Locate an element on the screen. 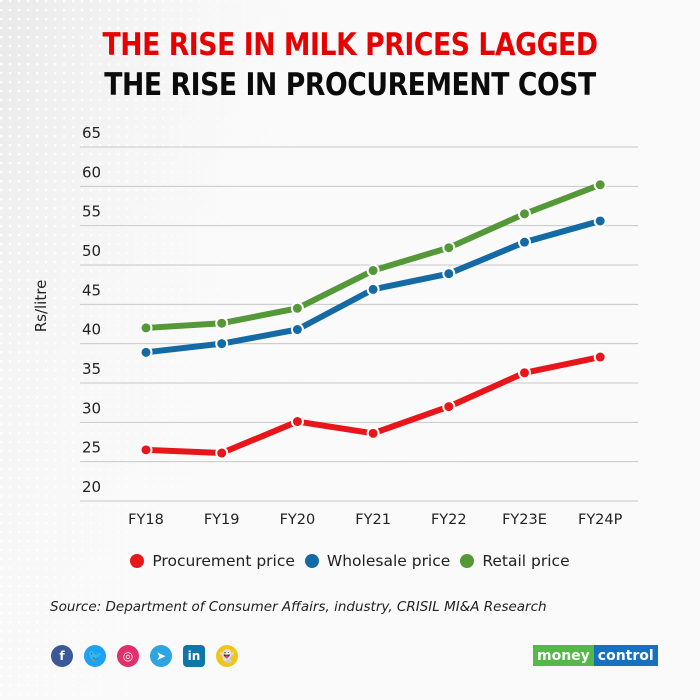 Image resolution: width=700 pixels, height=700 pixels. social-icons: f 🐦 ◎ ➤ in 👻 is located at coordinates (144, 656).